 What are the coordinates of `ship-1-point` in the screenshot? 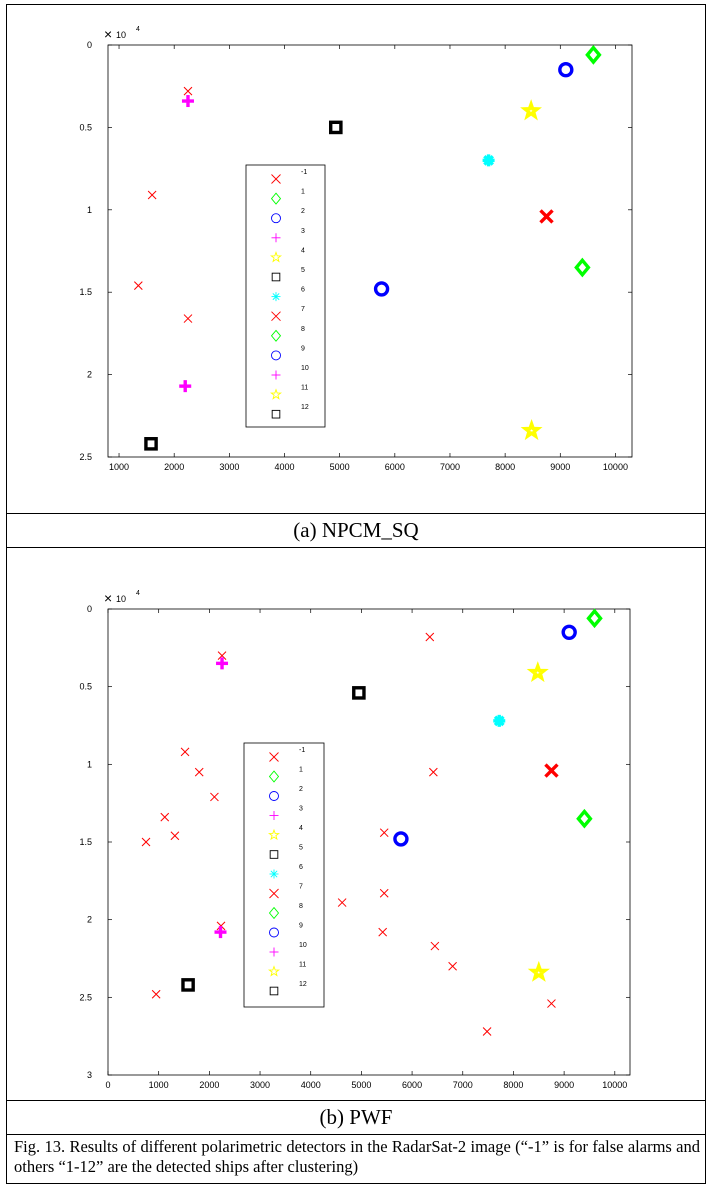 It's located at (593, 55).